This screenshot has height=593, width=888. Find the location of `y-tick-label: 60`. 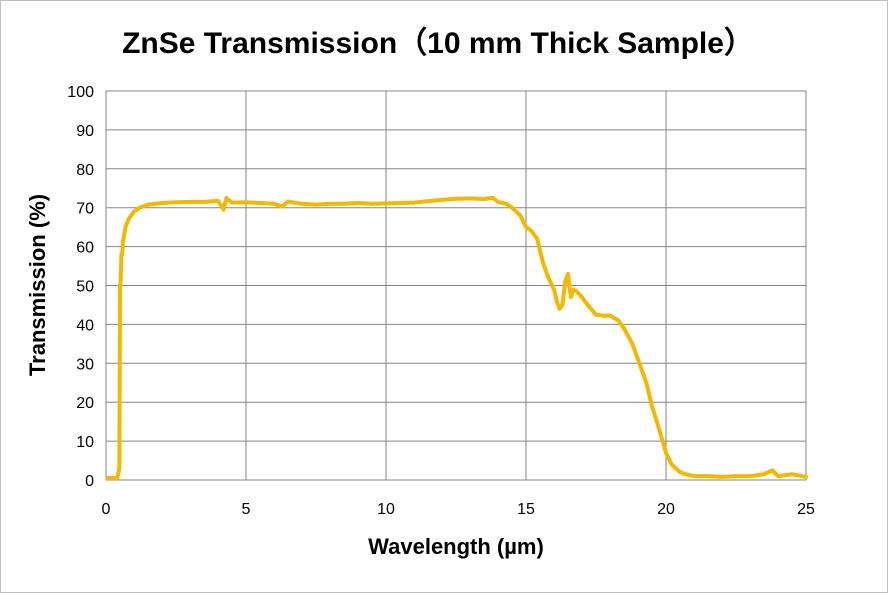

y-tick-label: 60 is located at coordinates (85, 248).